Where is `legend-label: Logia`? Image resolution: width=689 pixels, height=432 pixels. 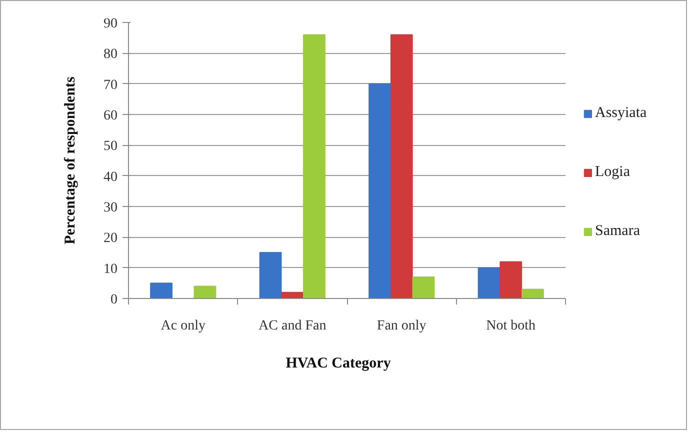
legend-label: Logia is located at coordinates (612, 172).